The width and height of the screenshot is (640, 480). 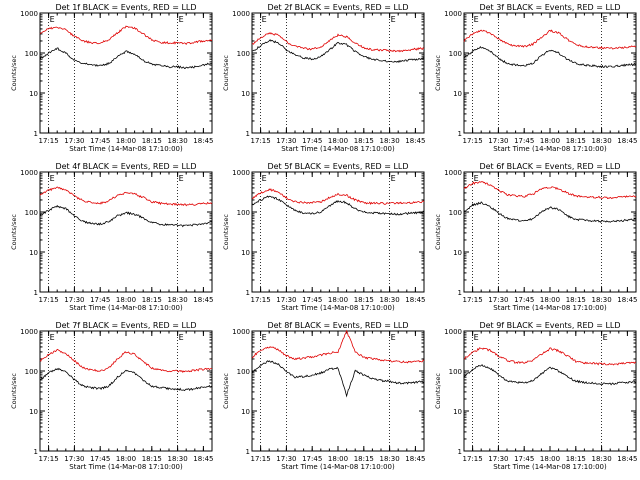 I want to click on panel-title: Det 2f BLACK = Events, RED = LLD, so click(x=337, y=7).